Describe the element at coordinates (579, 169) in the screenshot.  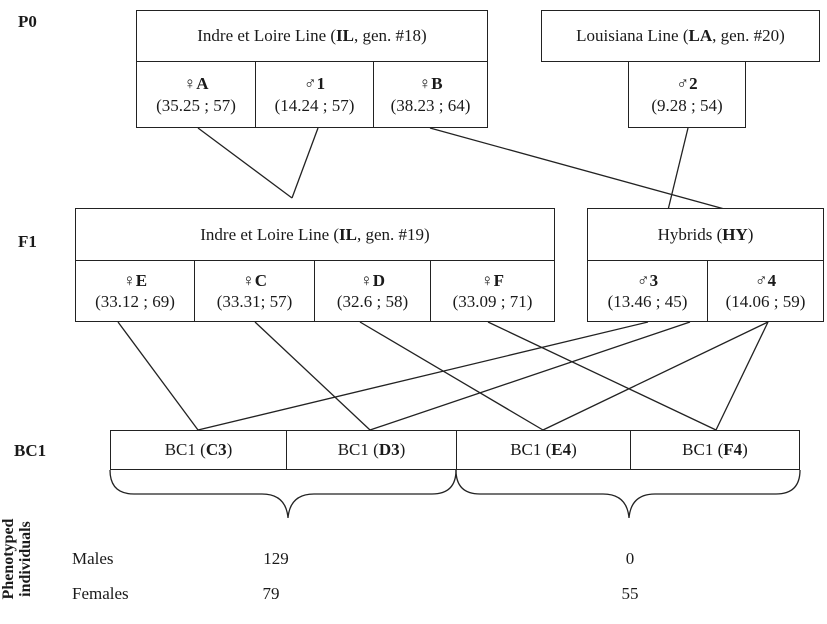
I see `link-B-HY` at that location.